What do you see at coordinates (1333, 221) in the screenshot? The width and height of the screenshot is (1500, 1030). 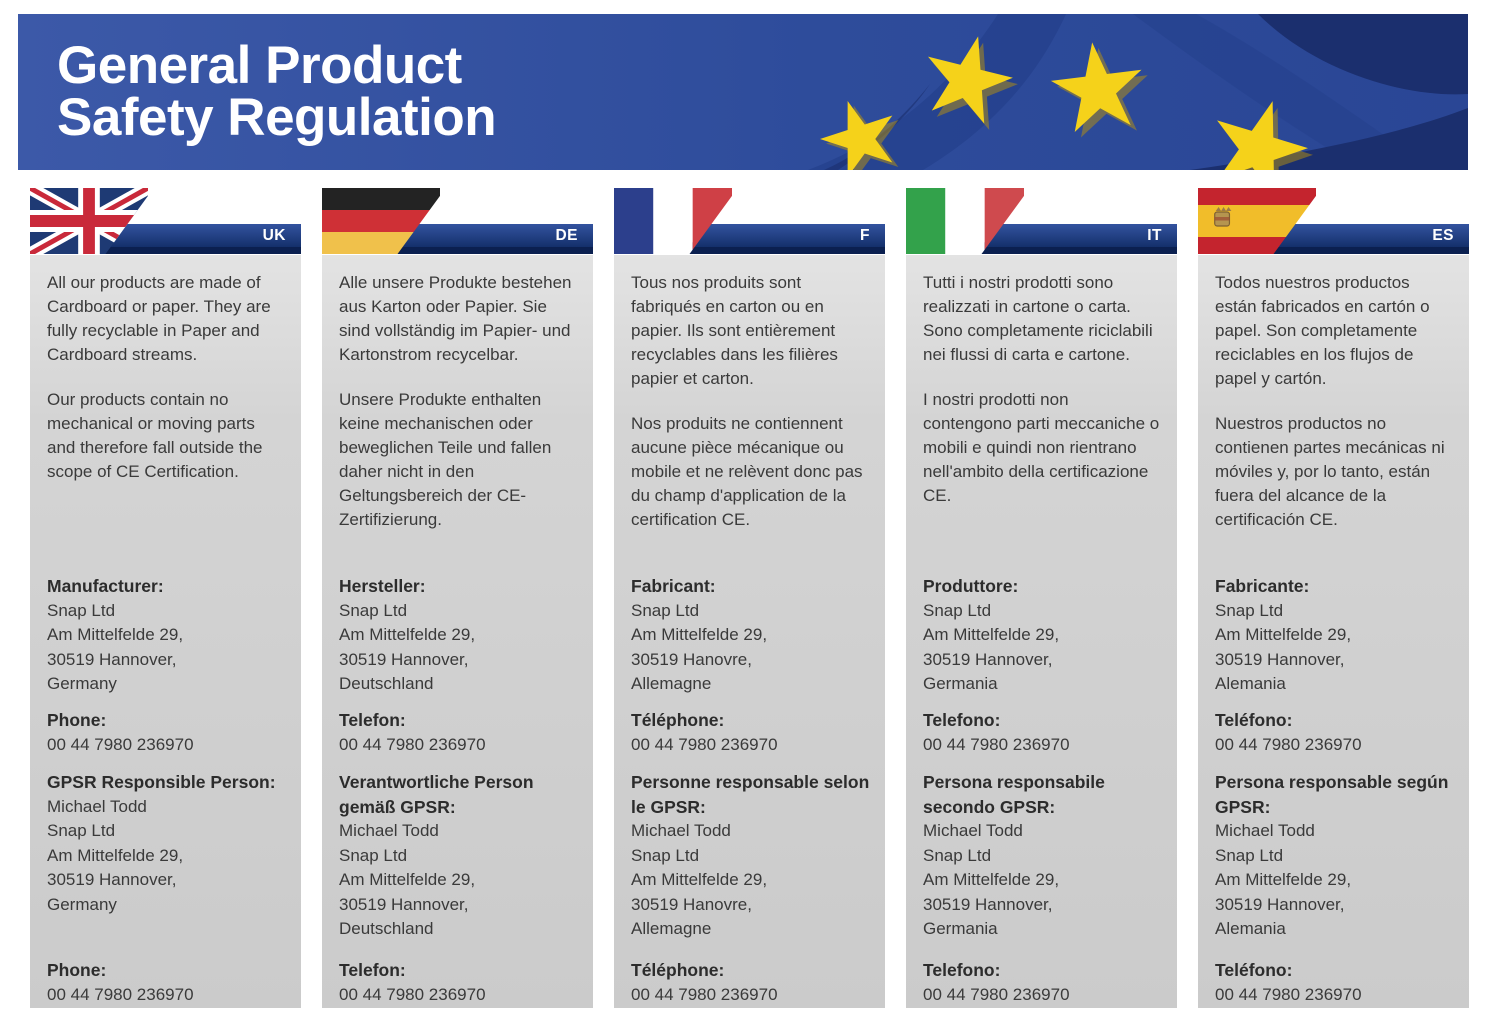 I see `flag-row: ES` at bounding box center [1333, 221].